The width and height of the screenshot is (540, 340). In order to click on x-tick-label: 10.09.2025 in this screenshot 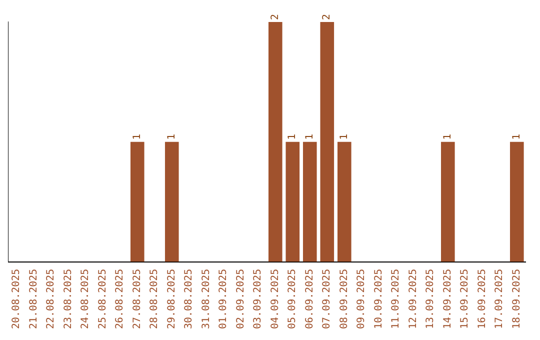, I will do `click(378, 299)`.